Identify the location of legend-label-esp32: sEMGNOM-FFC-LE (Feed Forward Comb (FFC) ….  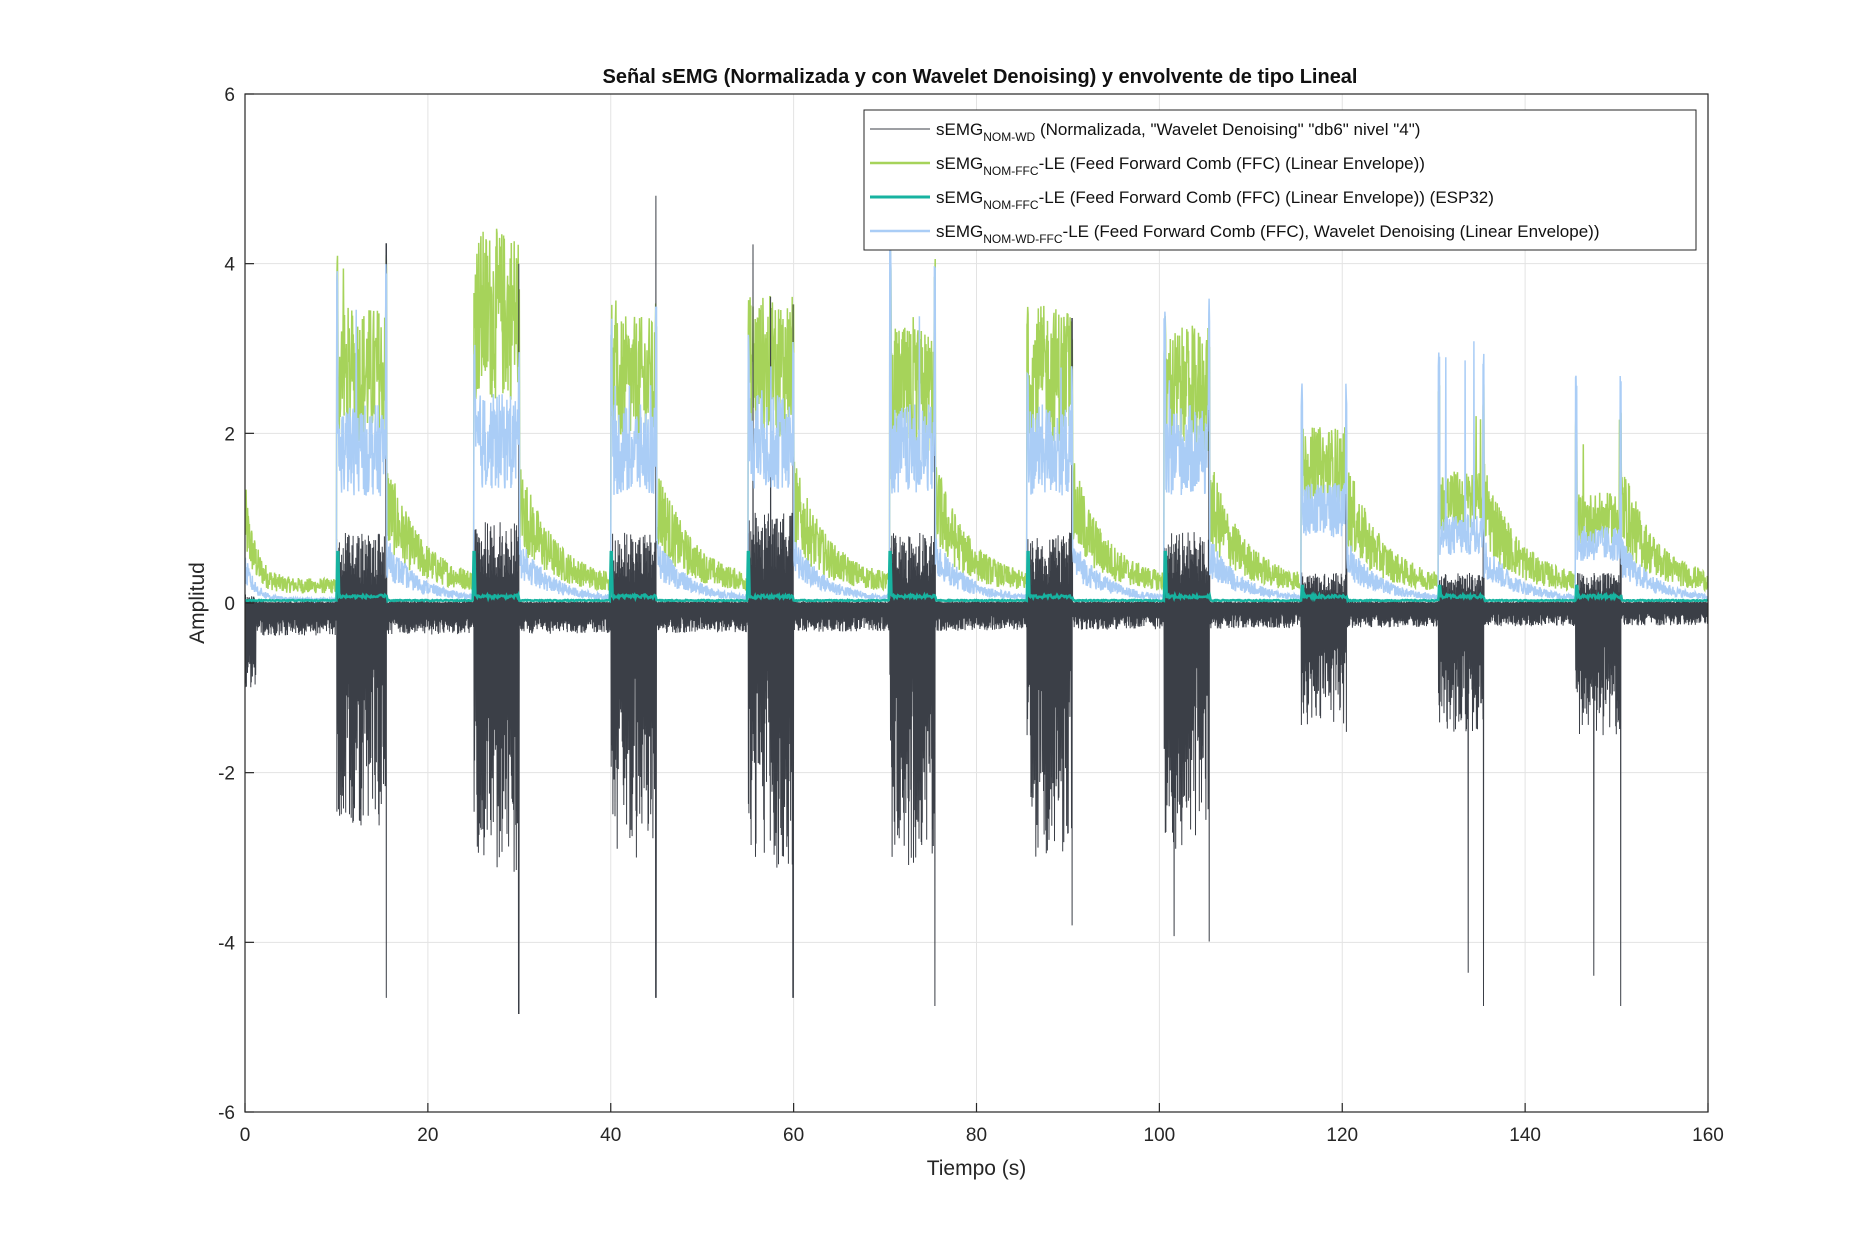
(1215, 200).